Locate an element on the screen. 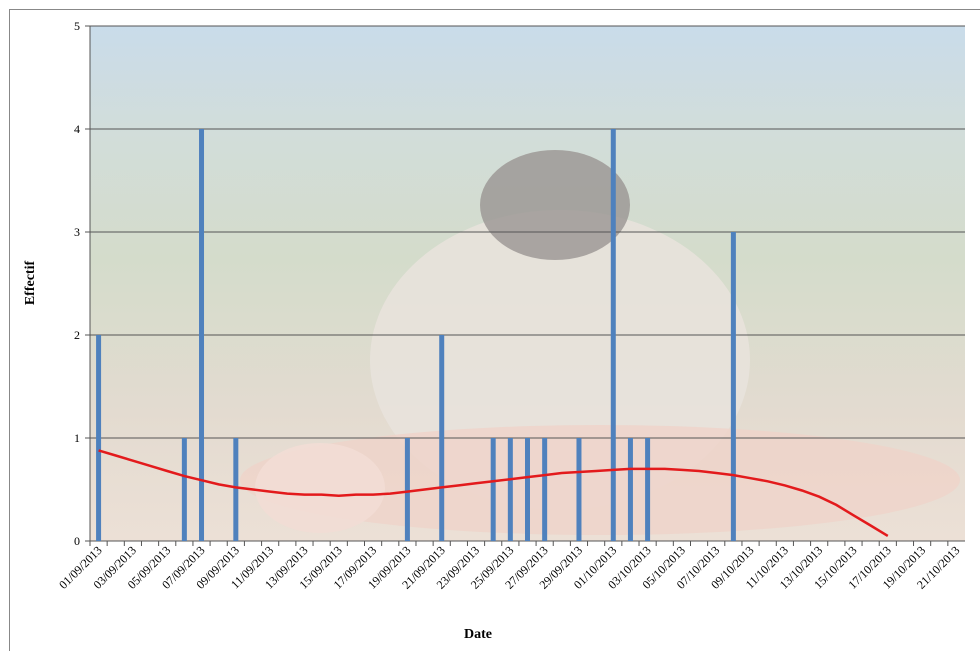 This screenshot has width=980, height=656. trend-line is located at coordinates (493, 493).